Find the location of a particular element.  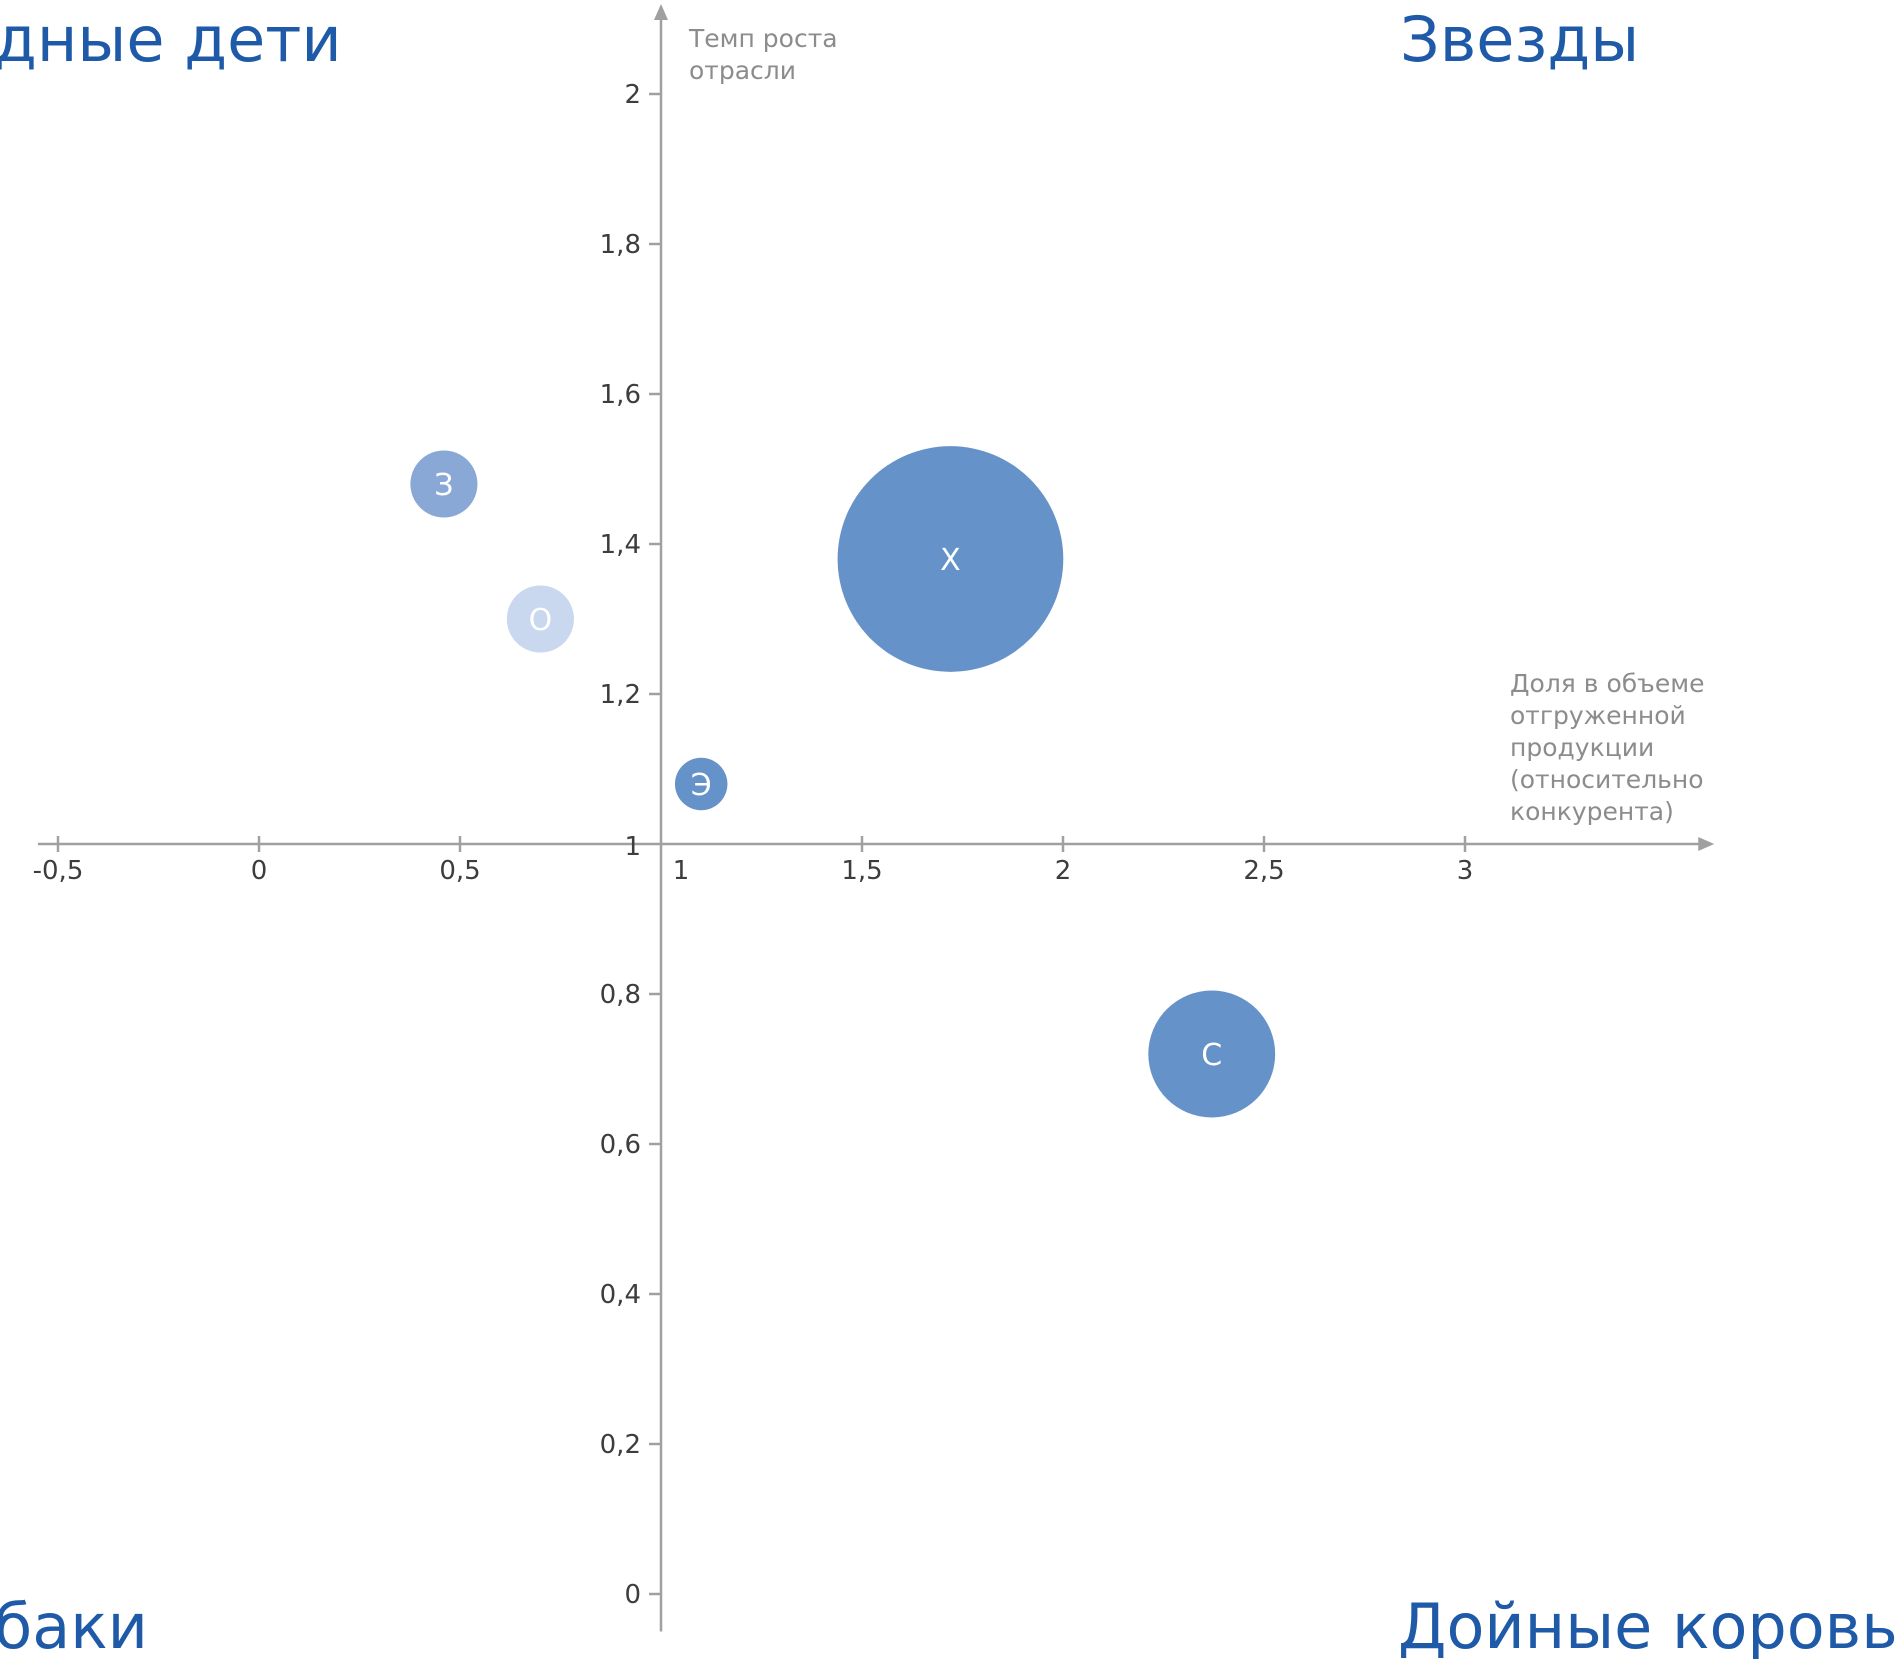

bubble-label: Х is located at coordinates (950, 560).